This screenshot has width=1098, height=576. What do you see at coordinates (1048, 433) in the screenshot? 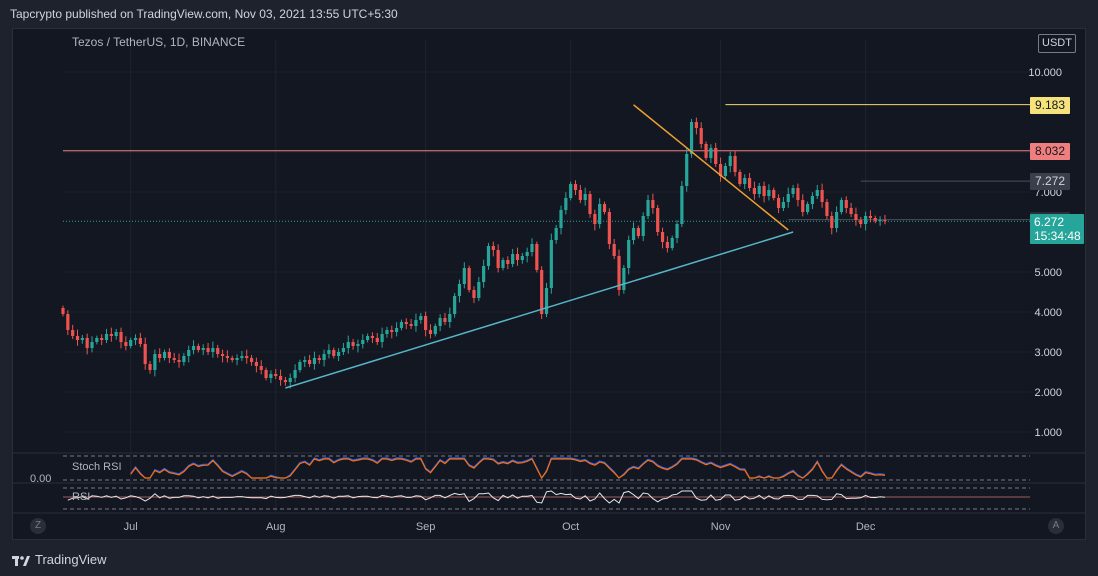
I see `y-tick-label: 1.000` at bounding box center [1048, 433].